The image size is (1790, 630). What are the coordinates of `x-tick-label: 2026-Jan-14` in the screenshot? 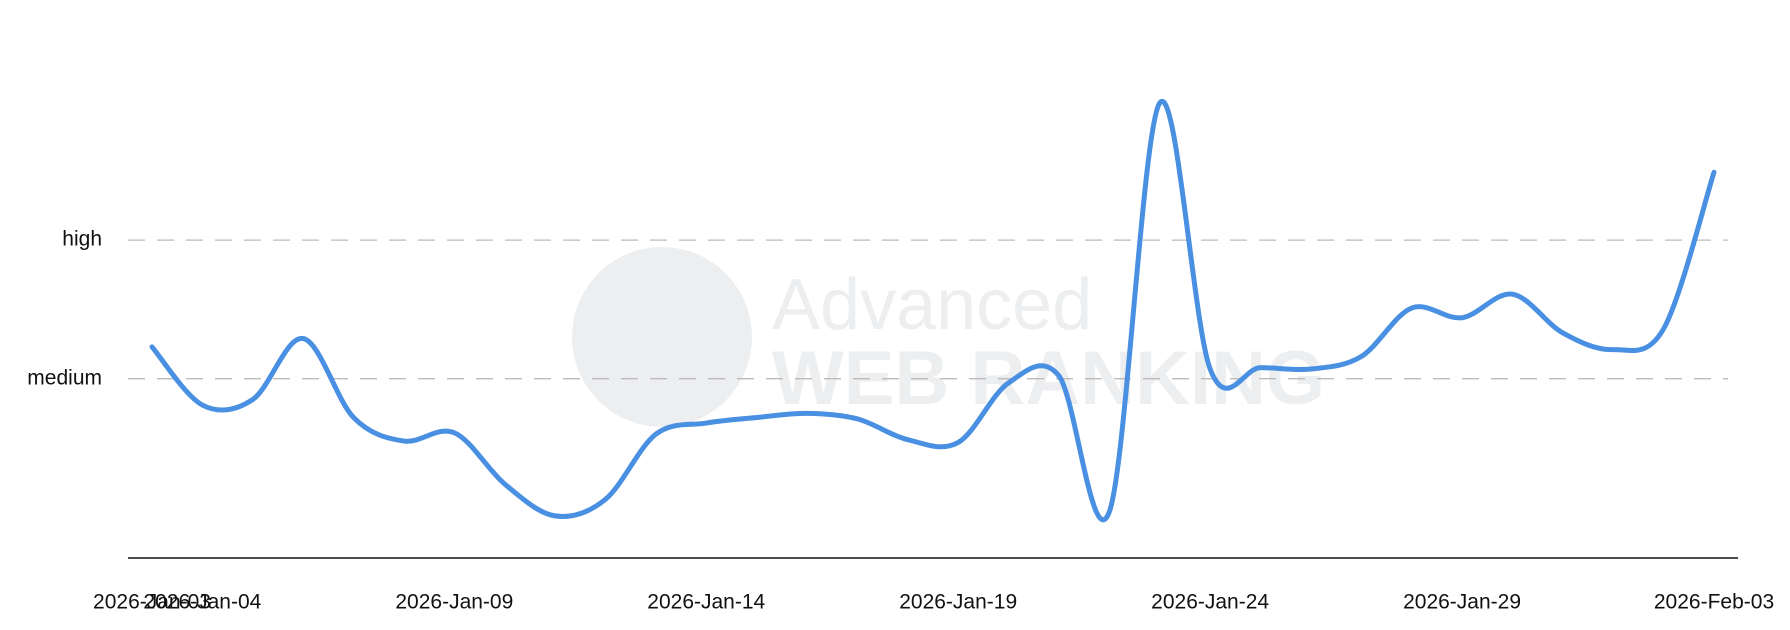 It's located at (706, 602).